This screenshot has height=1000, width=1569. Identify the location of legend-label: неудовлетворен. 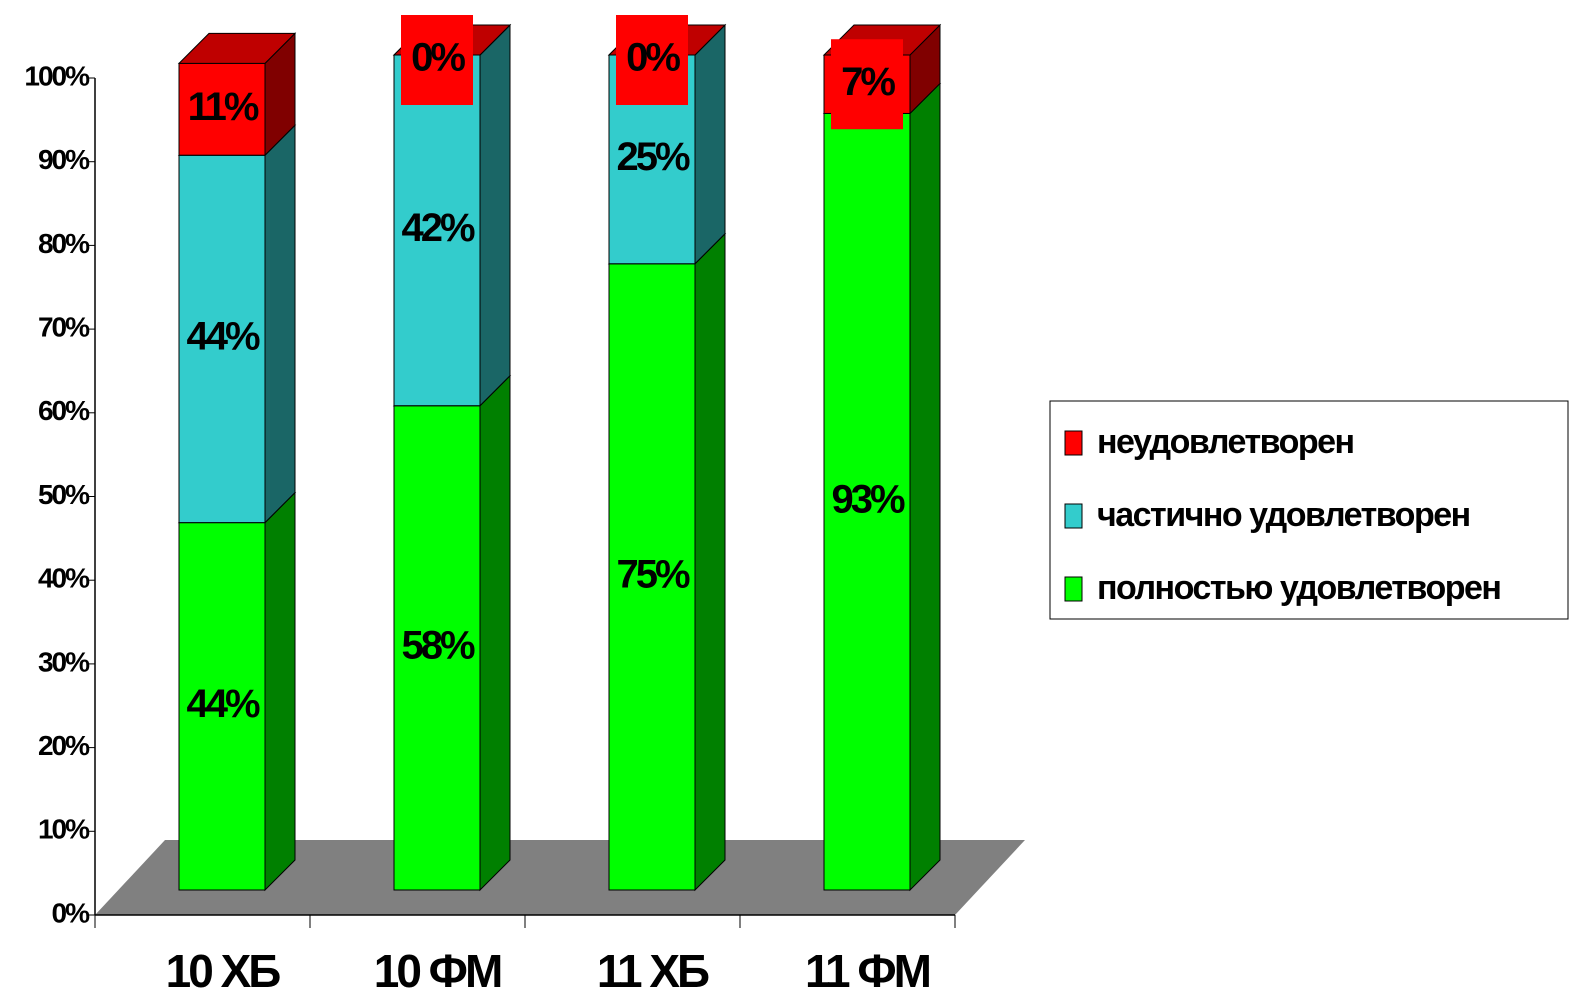
(1225, 442).